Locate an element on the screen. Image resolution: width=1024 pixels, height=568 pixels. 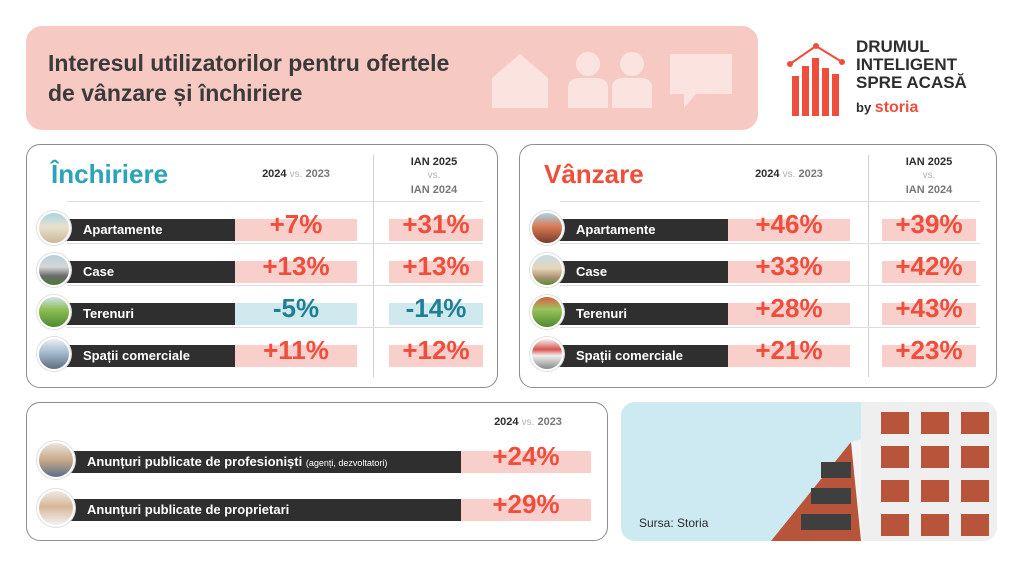
professionals-photo-icon is located at coordinates (56, 460).